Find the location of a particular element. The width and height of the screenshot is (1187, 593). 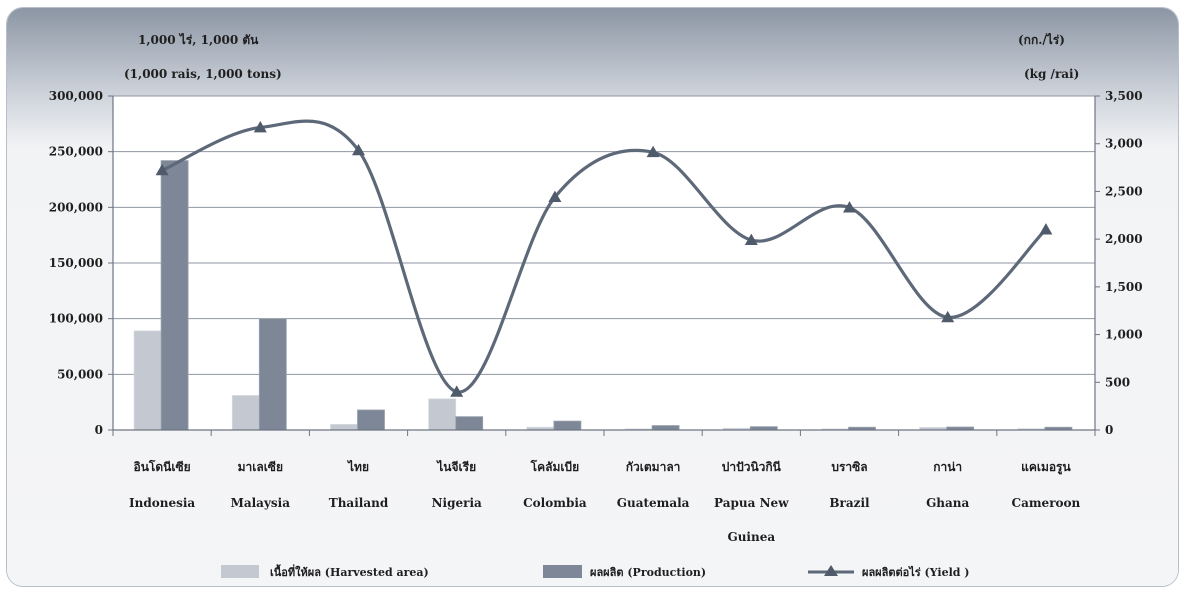

right-axis-tick-label: 500 is located at coordinates (1117, 382).